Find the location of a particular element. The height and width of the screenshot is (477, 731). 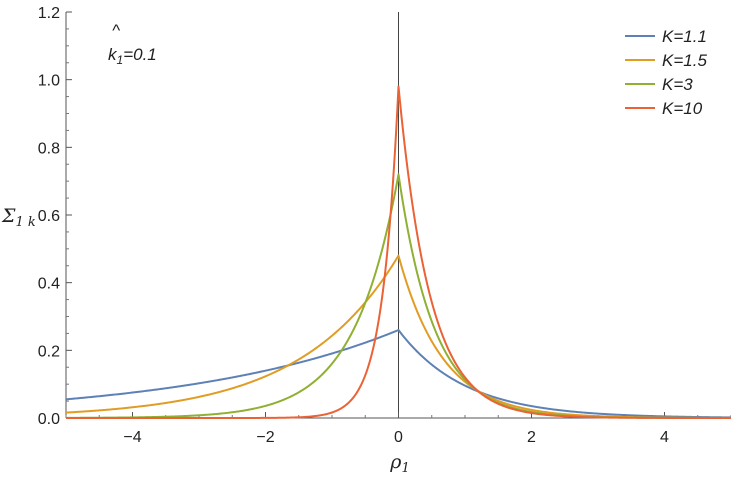

x-axis-label: ρ1 is located at coordinates (399, 463).